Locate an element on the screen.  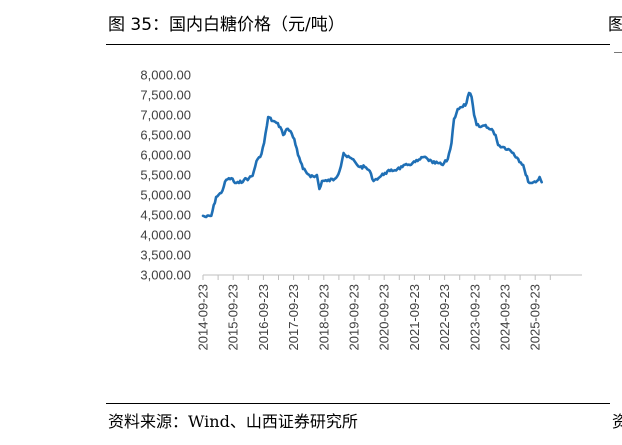
x-tick-label: 2015-09-23 is located at coordinates (233, 317).